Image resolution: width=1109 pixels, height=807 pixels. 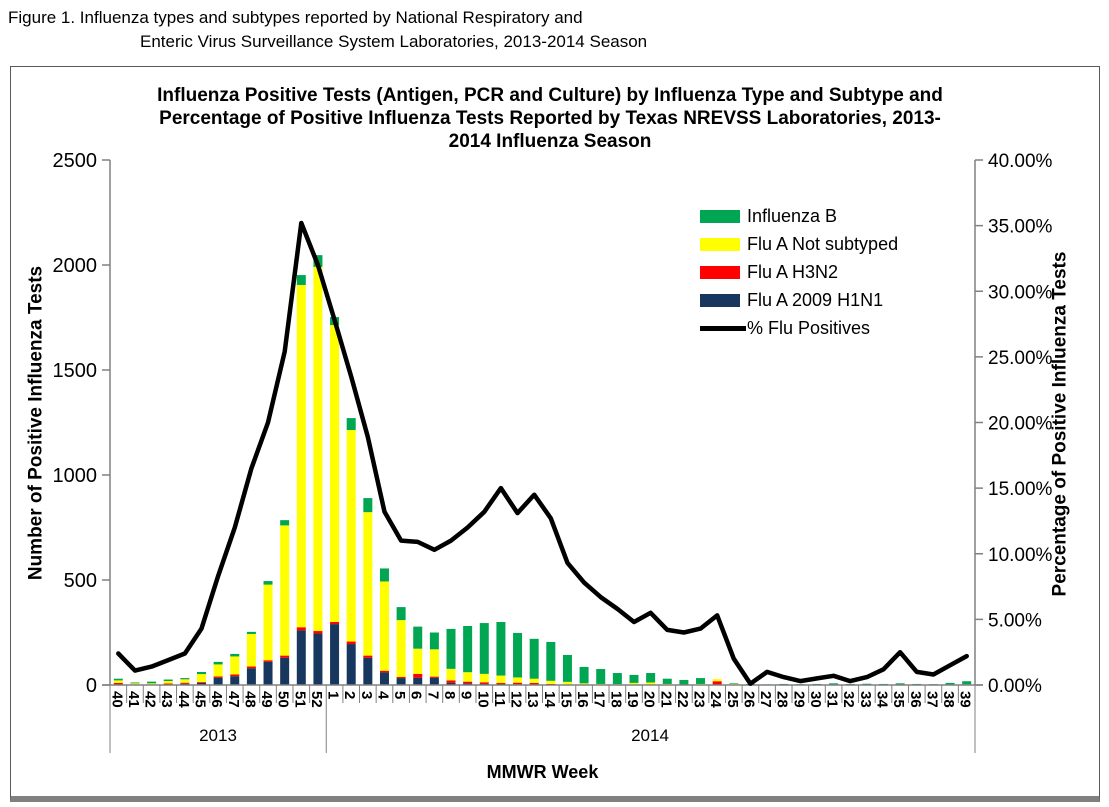 I want to click on x-tick-label-week-48: 48, so click(x=249, y=699).